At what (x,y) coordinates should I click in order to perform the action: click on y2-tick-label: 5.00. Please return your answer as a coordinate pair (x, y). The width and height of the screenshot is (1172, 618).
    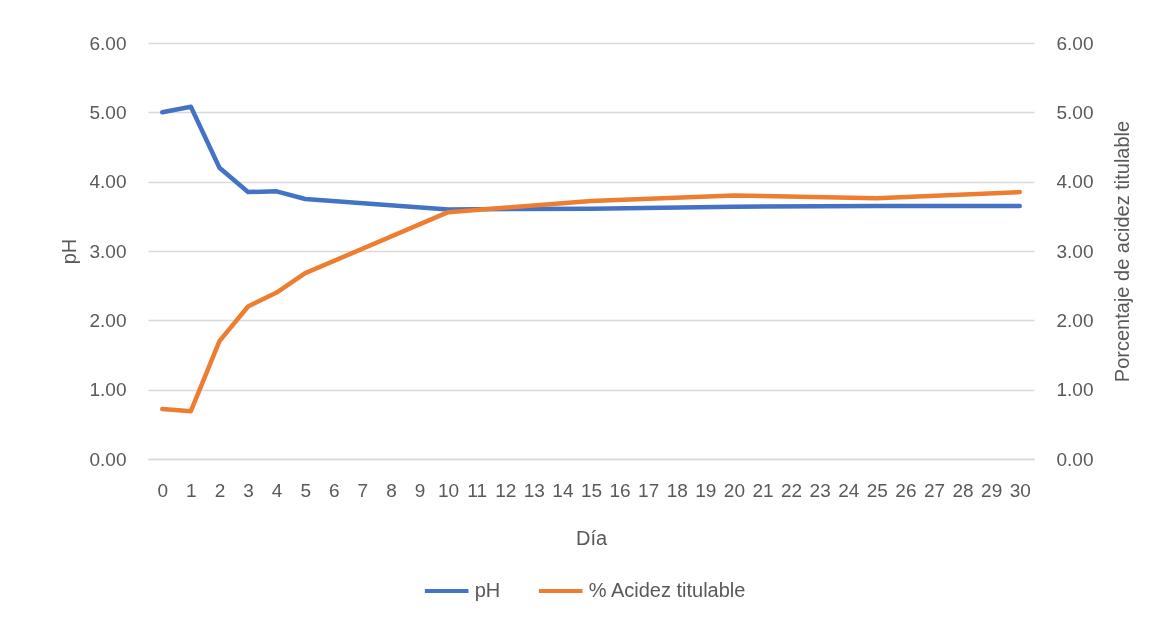
    Looking at the image, I should click on (1075, 112).